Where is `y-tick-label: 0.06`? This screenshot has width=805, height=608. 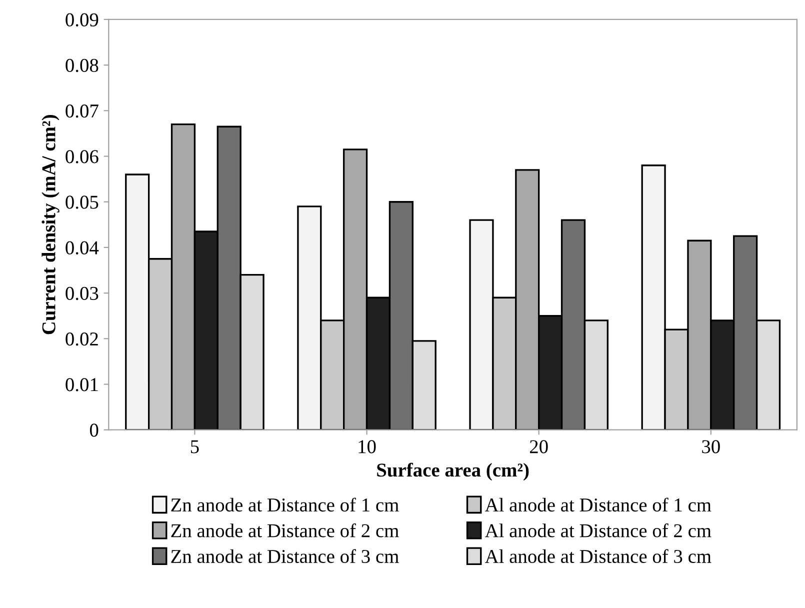 y-tick-label: 0.06 is located at coordinates (82, 157).